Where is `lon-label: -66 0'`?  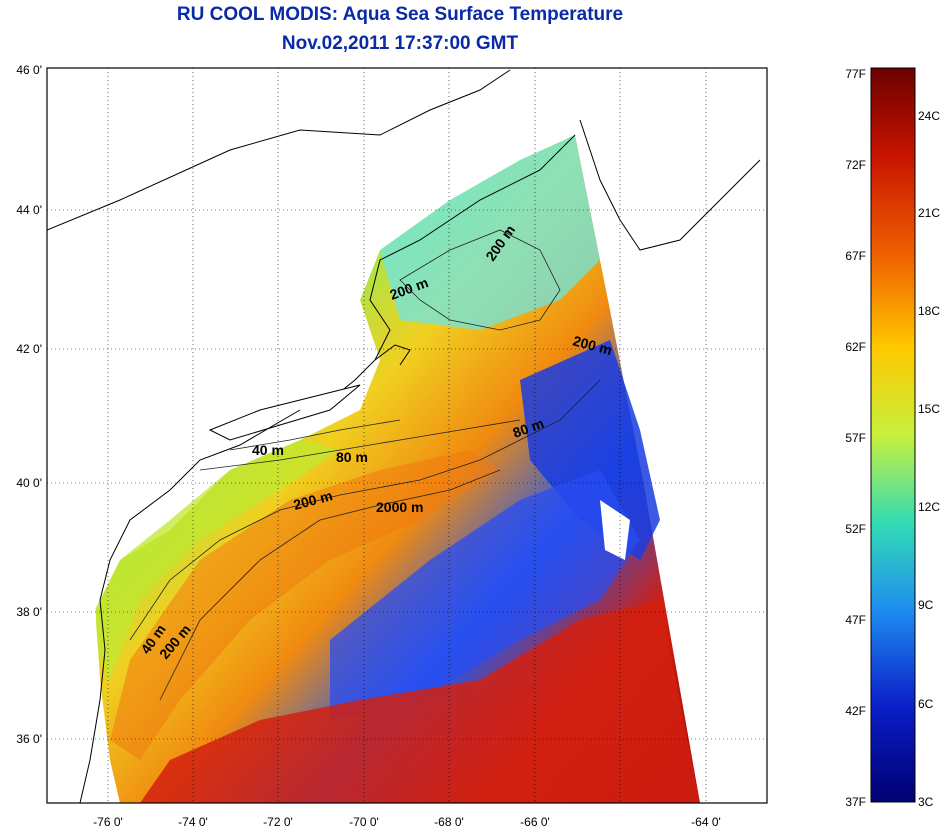
lon-label: -66 0' is located at coordinates (535, 822).